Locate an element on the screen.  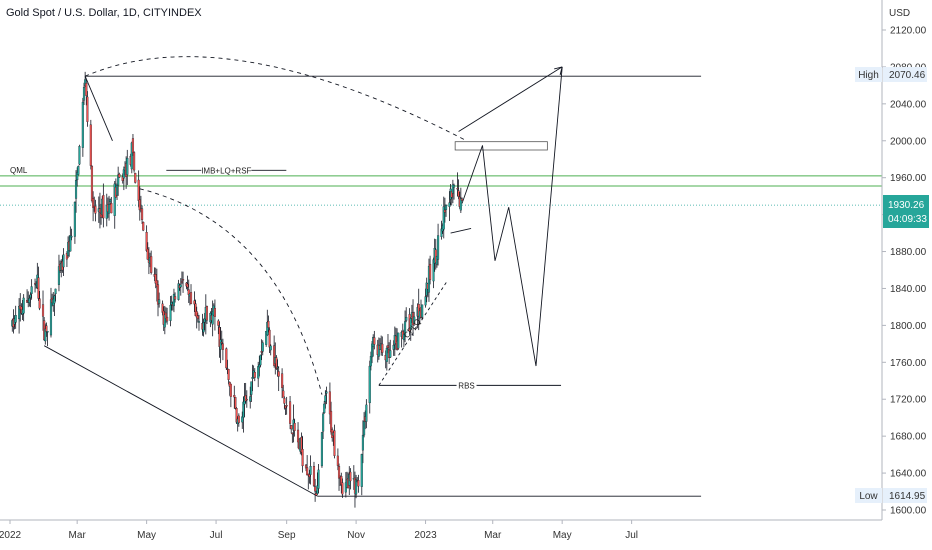
current-price-value: 1930.26 is located at coordinates (906, 205).